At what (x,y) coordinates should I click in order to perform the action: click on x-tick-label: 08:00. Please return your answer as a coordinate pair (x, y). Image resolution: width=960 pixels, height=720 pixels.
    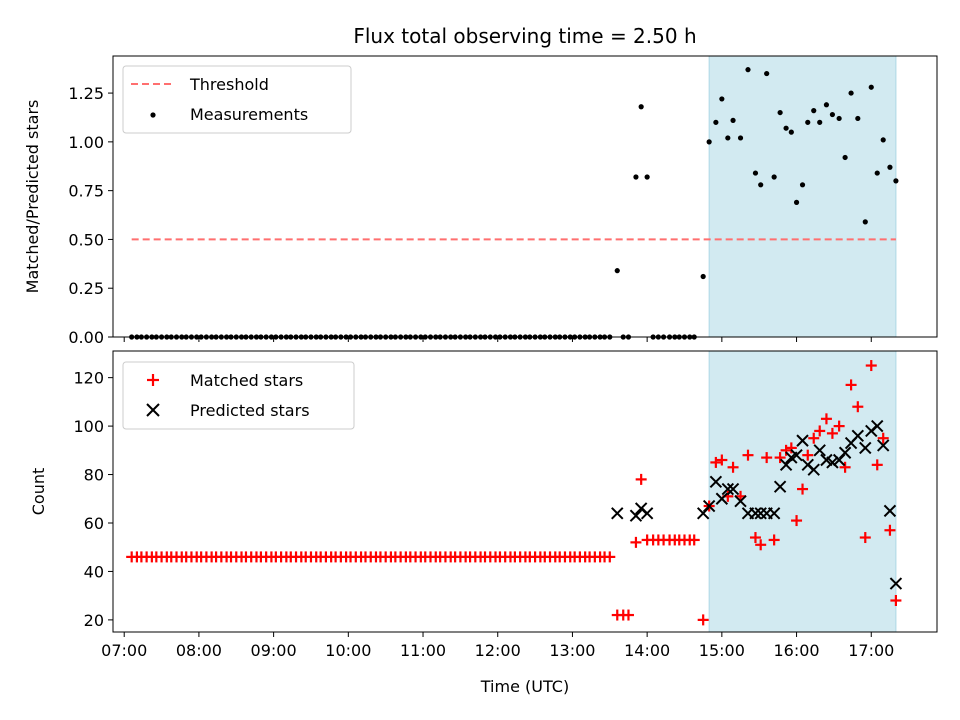
    Looking at the image, I should click on (199, 650).